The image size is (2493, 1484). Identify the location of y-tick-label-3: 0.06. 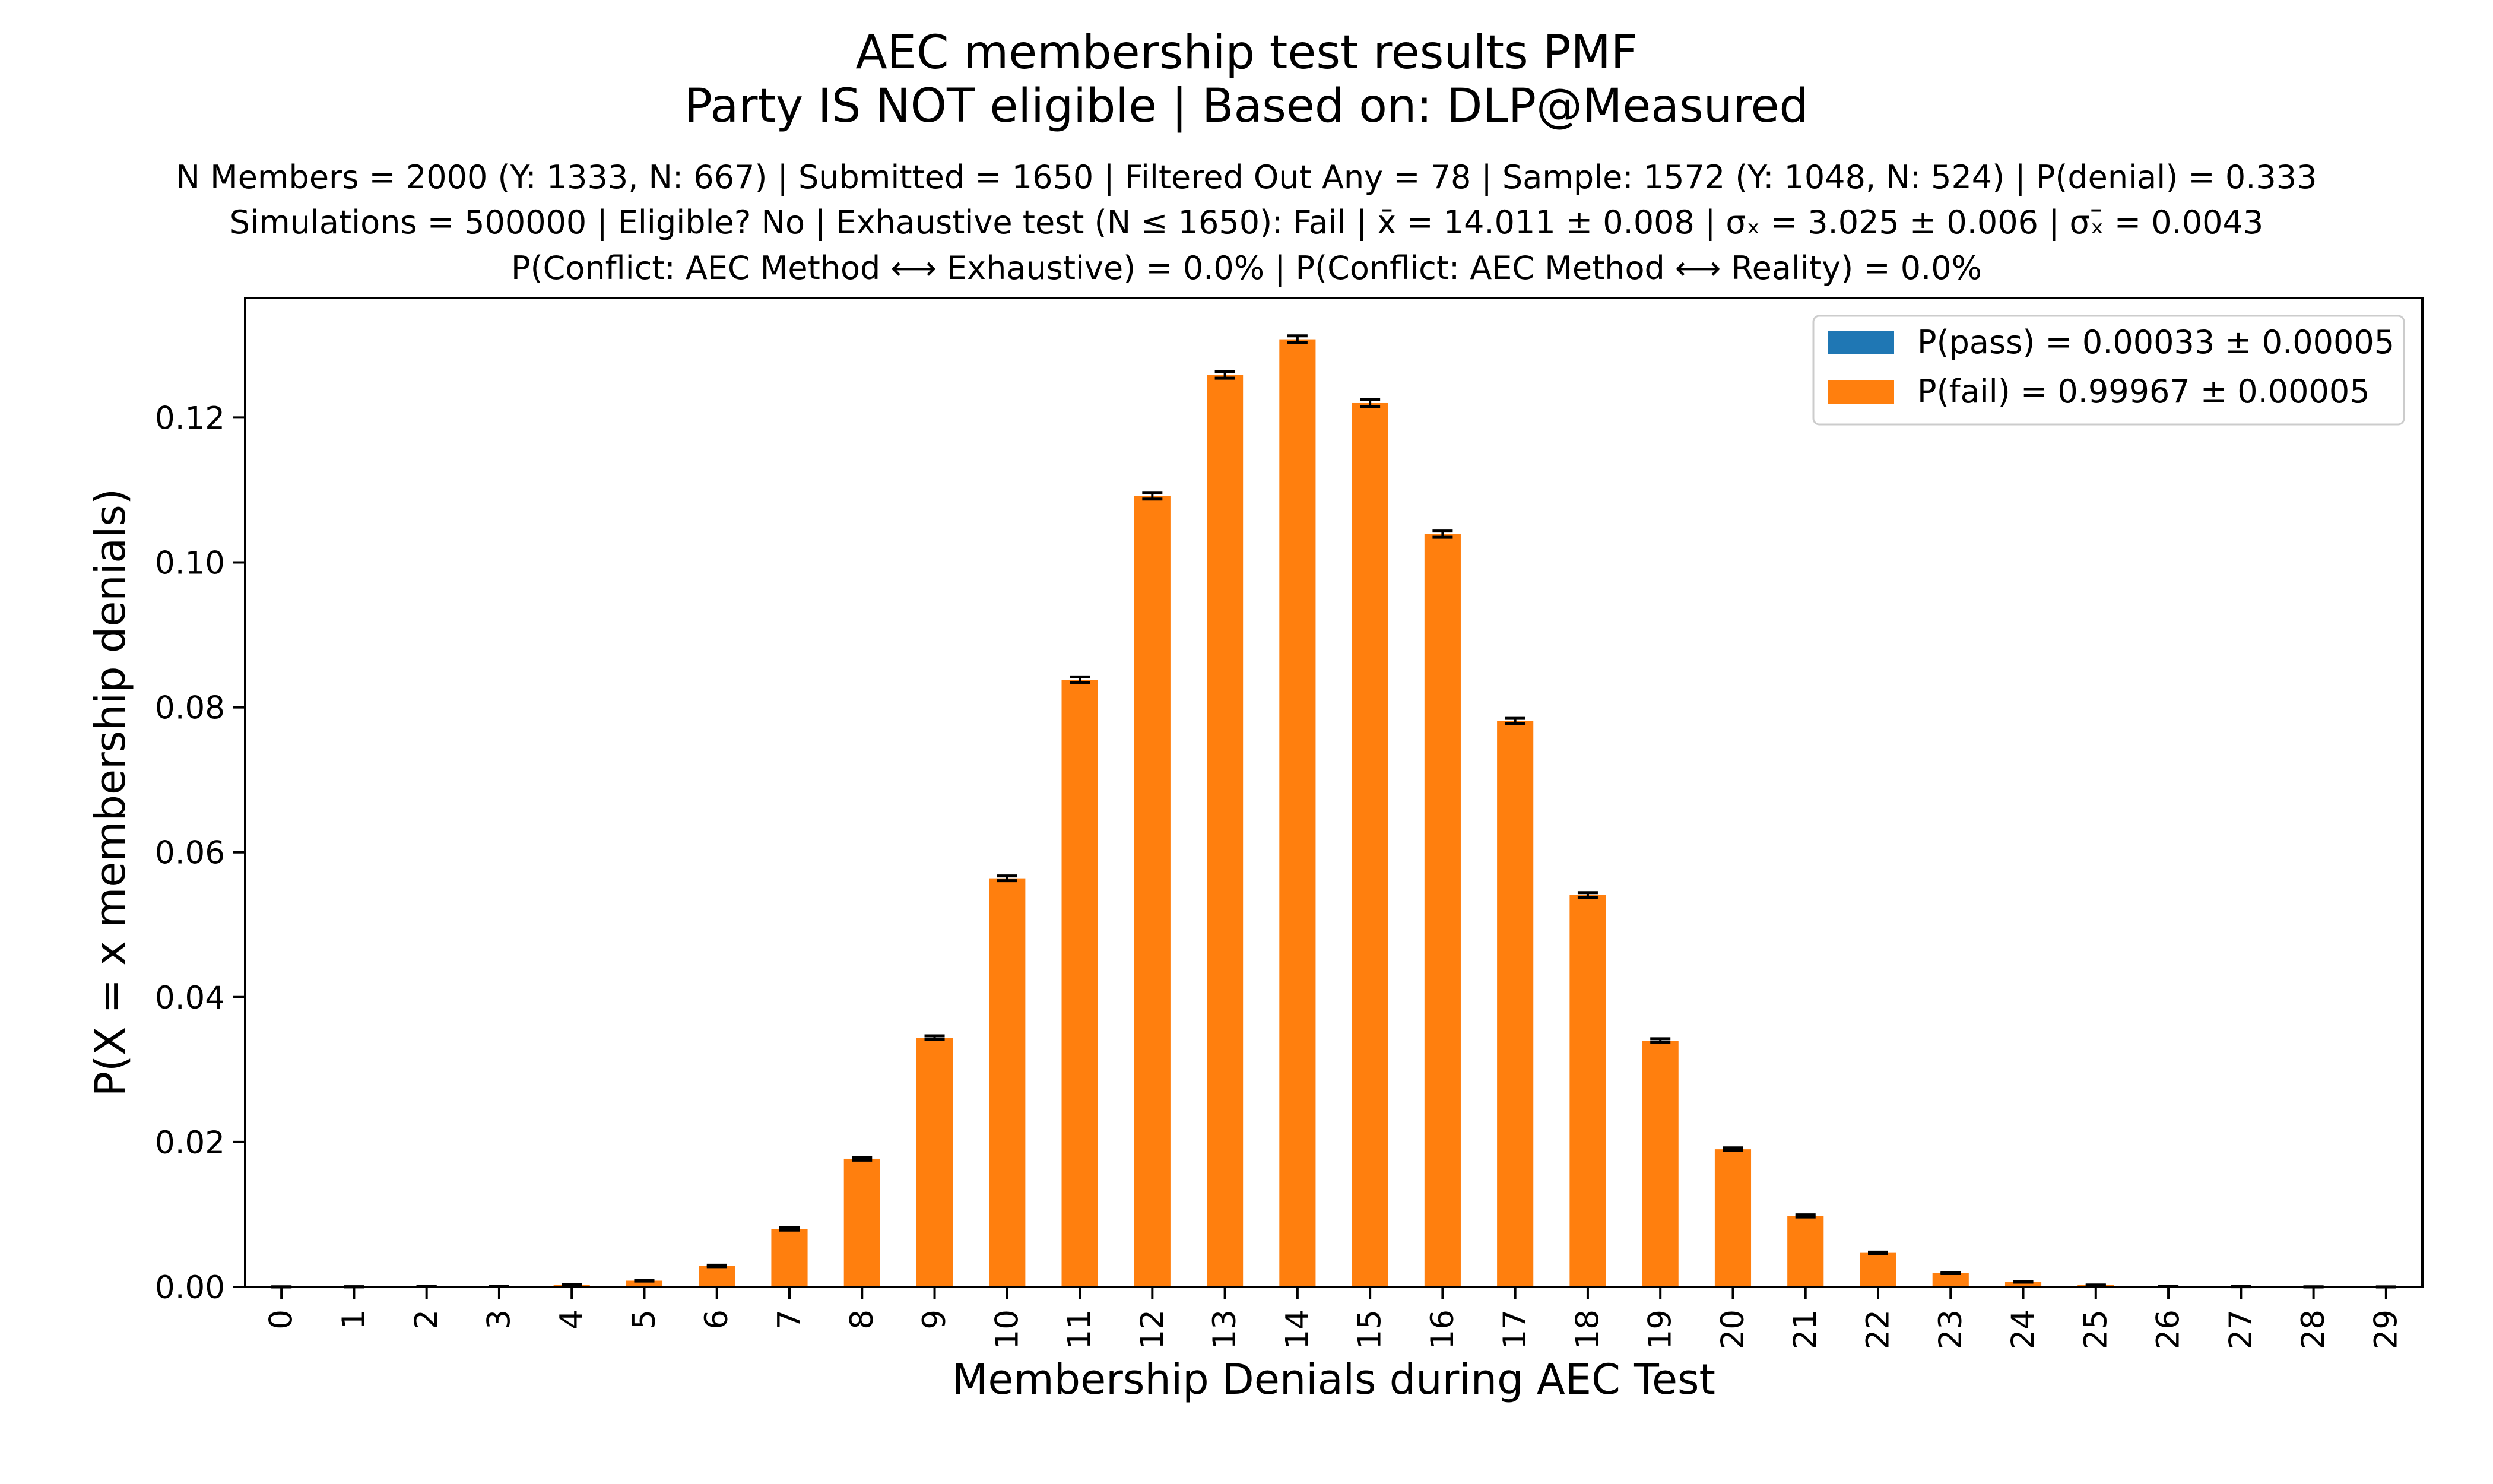
(190, 853).